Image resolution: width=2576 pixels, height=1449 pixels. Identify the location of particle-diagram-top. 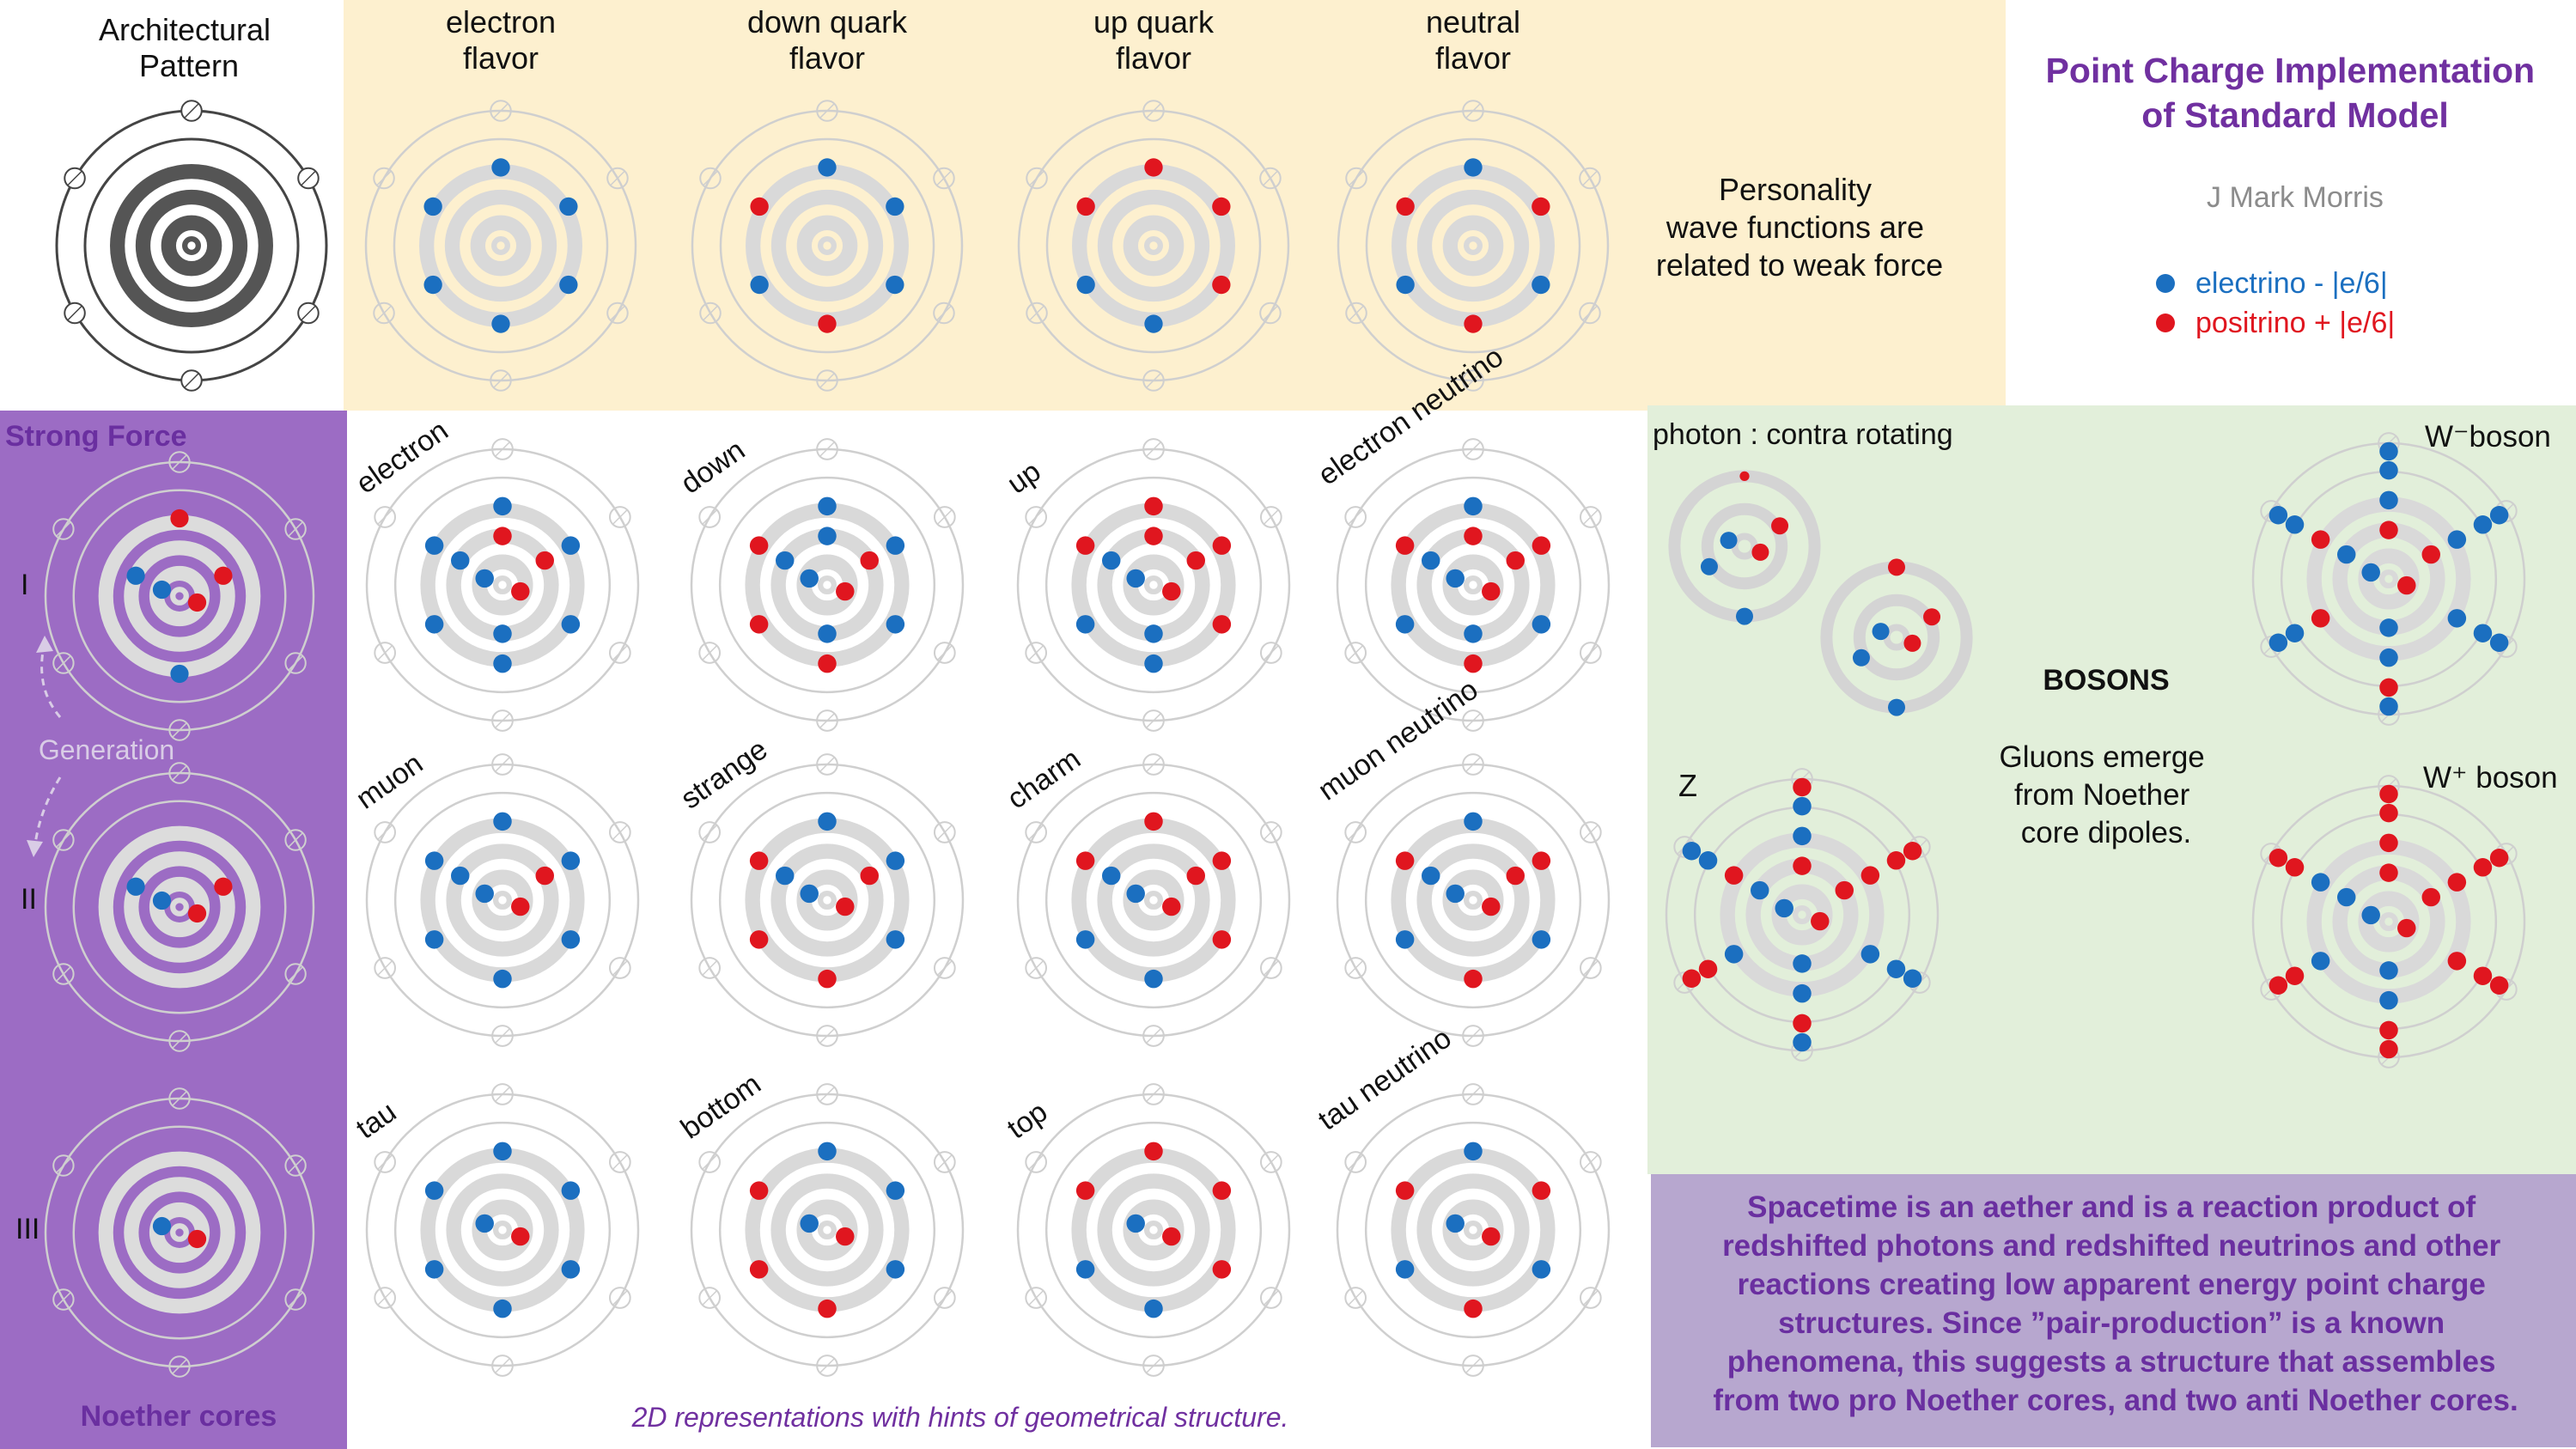
(1153, 1230).